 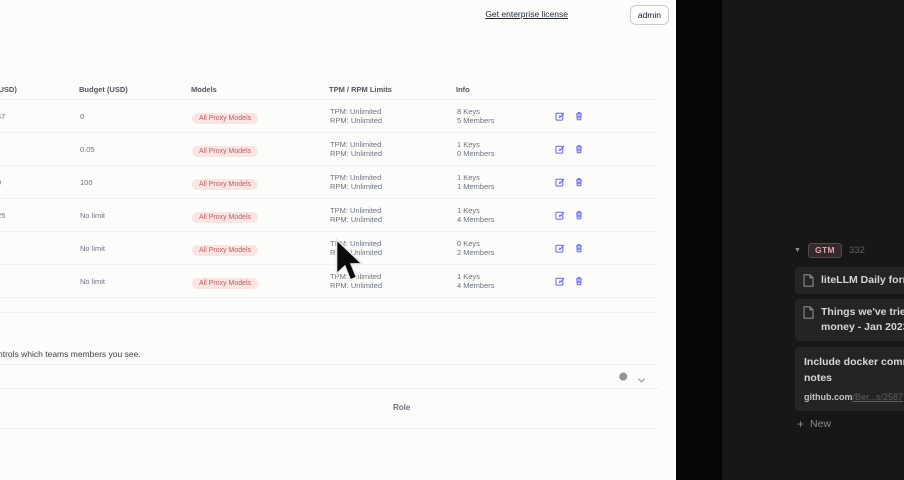 I want to click on col-header-info: Info, so click(x=463, y=89).